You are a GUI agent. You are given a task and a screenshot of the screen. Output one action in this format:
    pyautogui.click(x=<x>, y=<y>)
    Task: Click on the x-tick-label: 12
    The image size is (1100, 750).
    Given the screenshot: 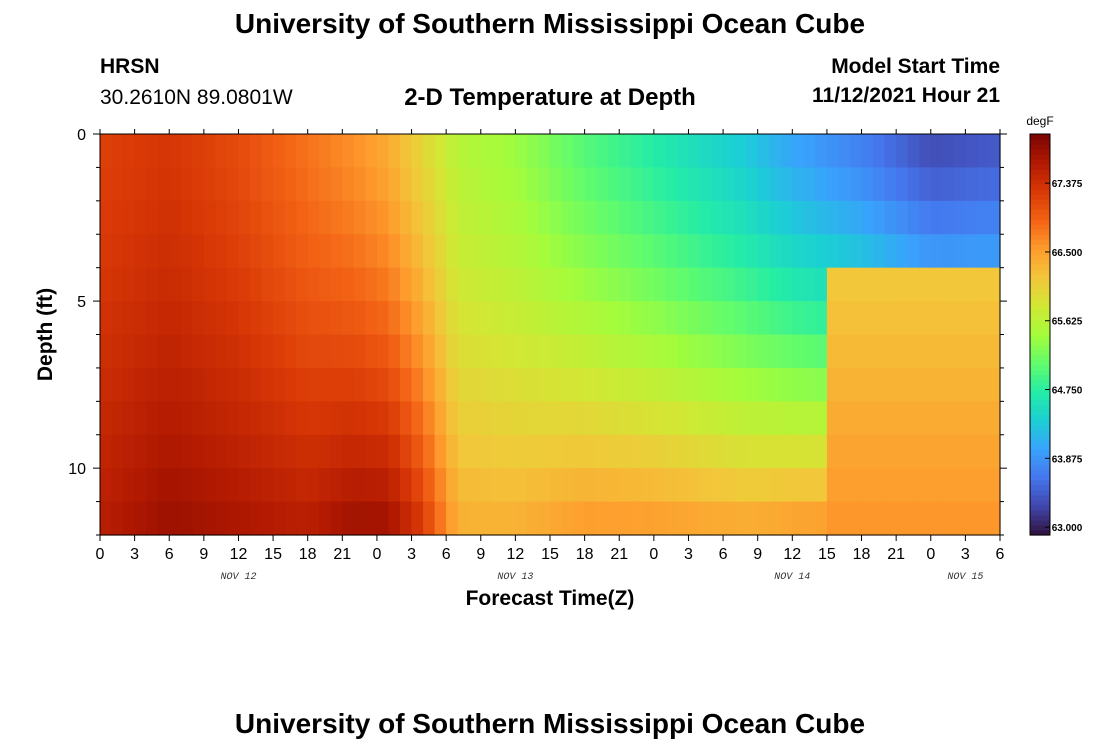 What is the action you would take?
    pyautogui.click(x=792, y=554)
    